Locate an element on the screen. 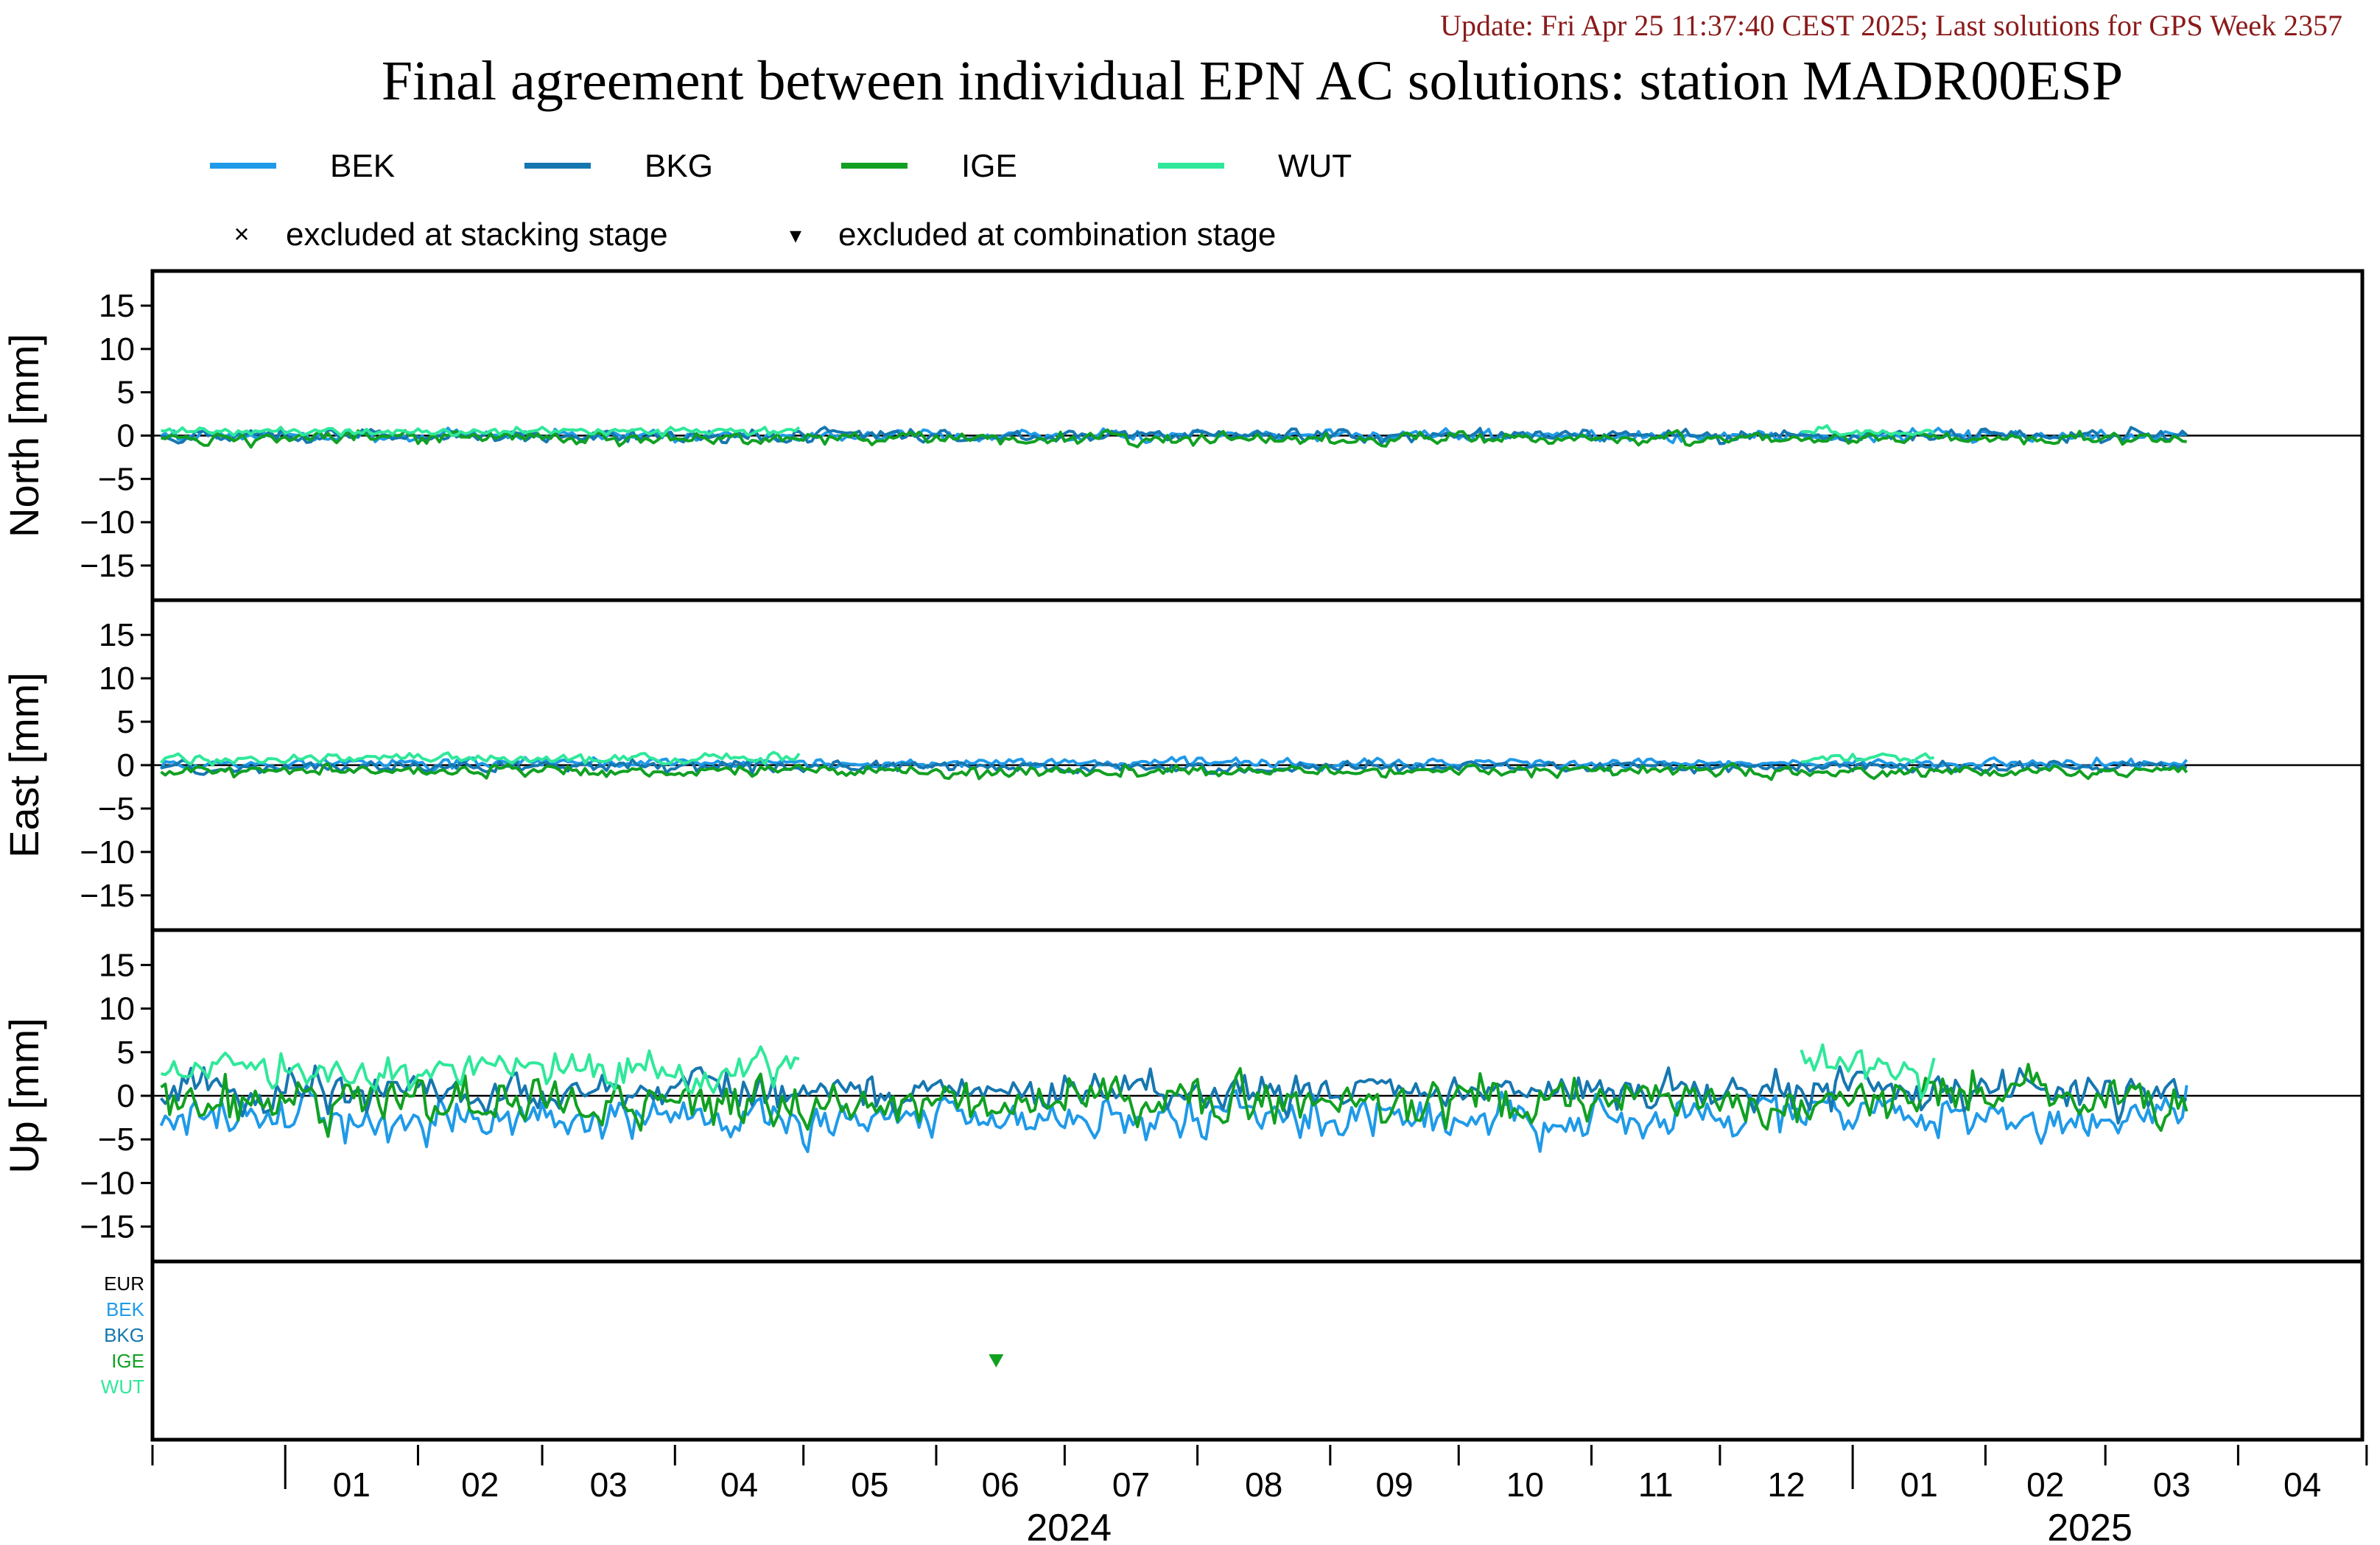  combination-exclusion-marker is located at coordinates (996, 1361).